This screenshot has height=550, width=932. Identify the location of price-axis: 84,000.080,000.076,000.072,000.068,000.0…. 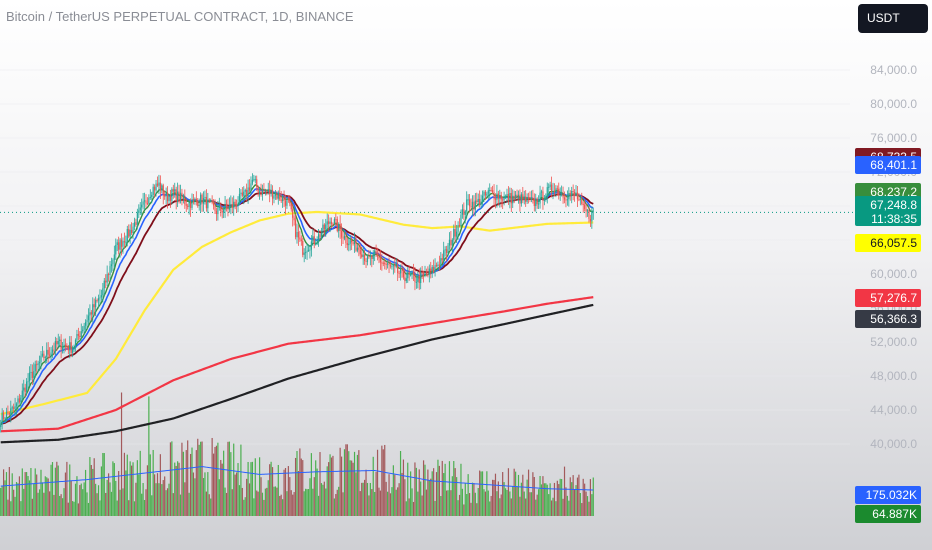
(893, 257).